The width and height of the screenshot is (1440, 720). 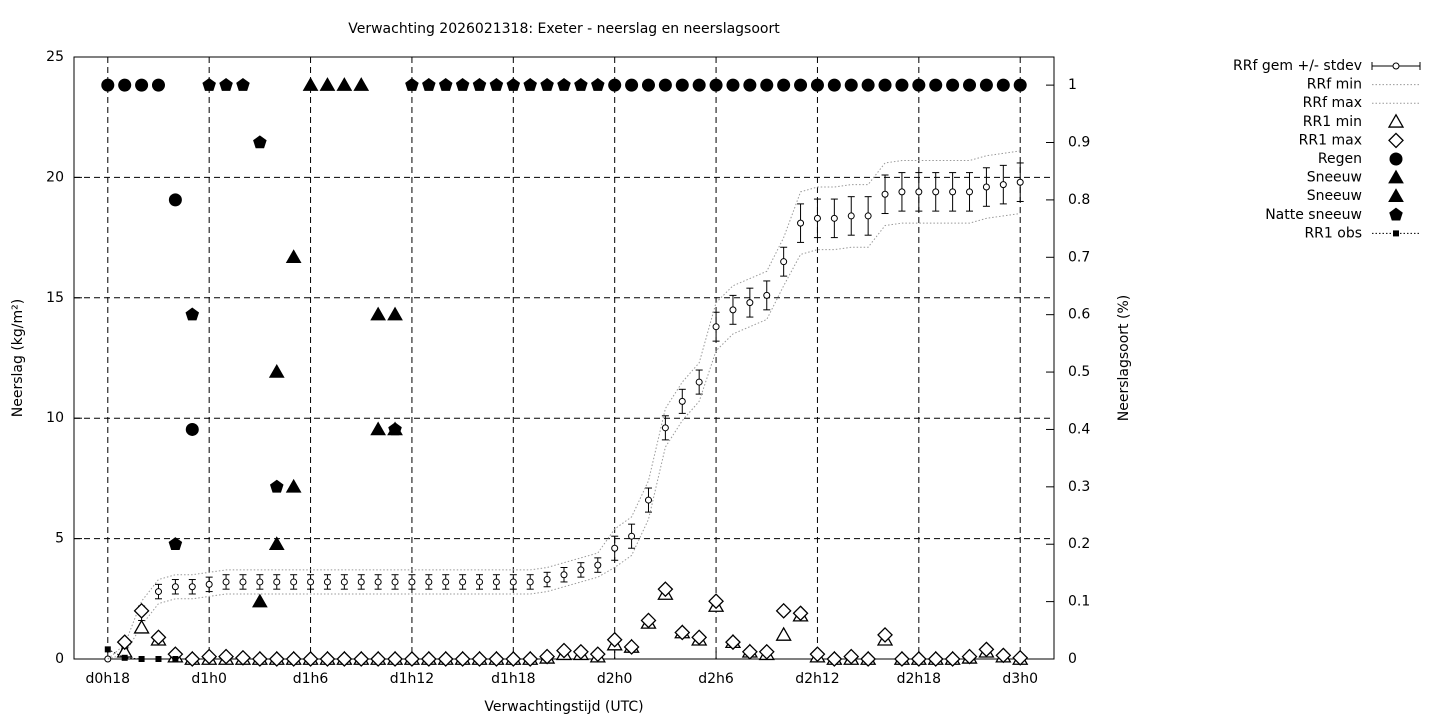 I want to click on legend-entry: RRf gem +/- stdev, so click(x=1327, y=66).